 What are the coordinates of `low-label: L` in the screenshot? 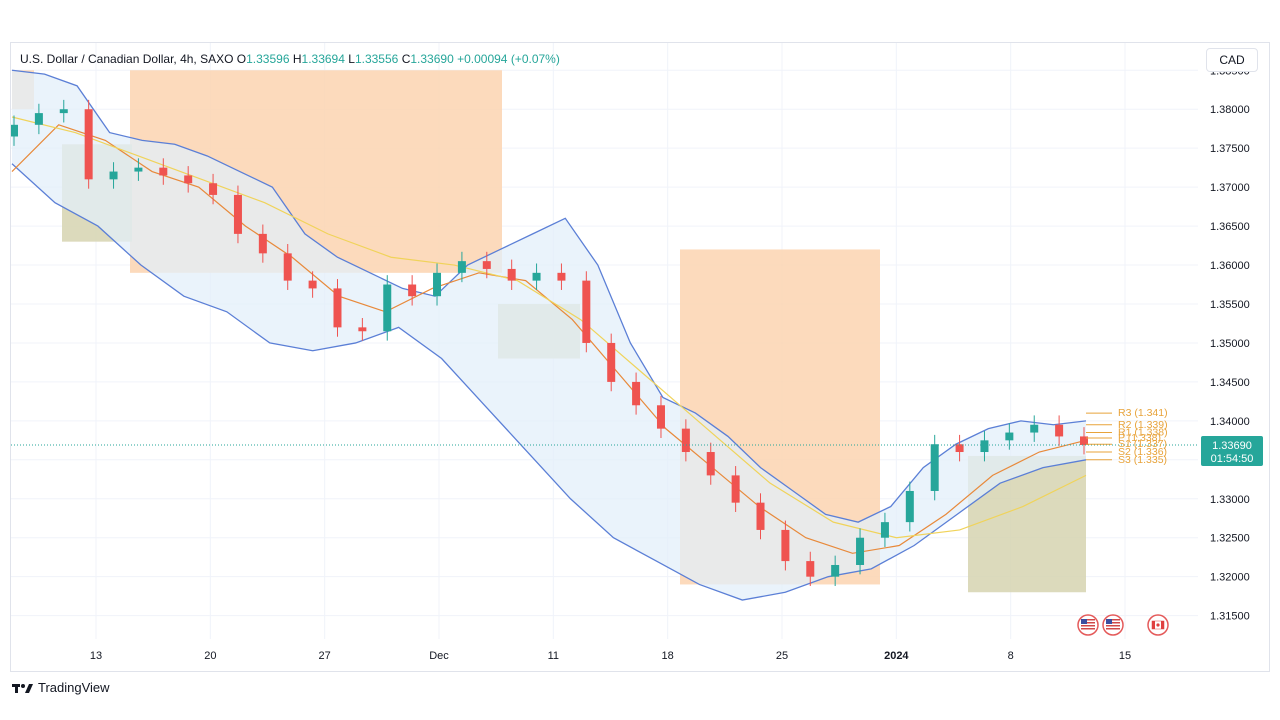 It's located at (351, 59).